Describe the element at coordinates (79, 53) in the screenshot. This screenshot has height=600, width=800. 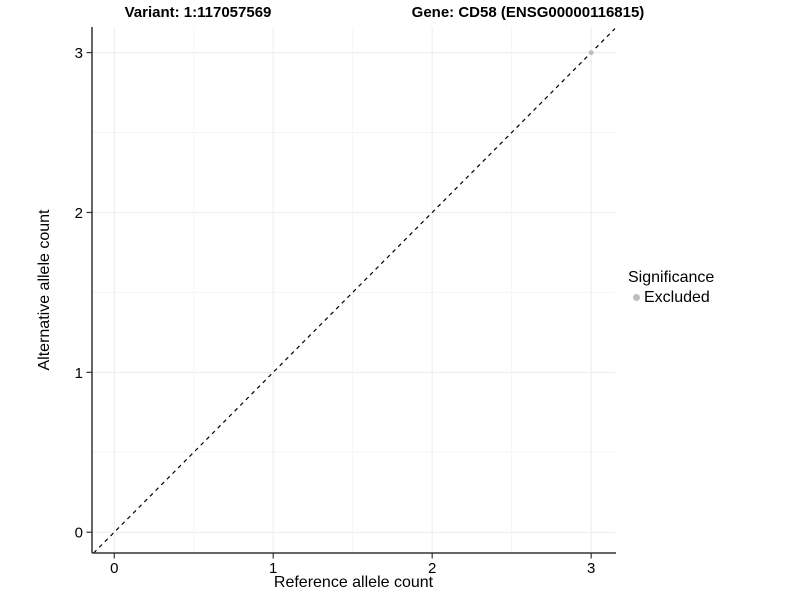
I see `y-tick-label: 3` at that location.